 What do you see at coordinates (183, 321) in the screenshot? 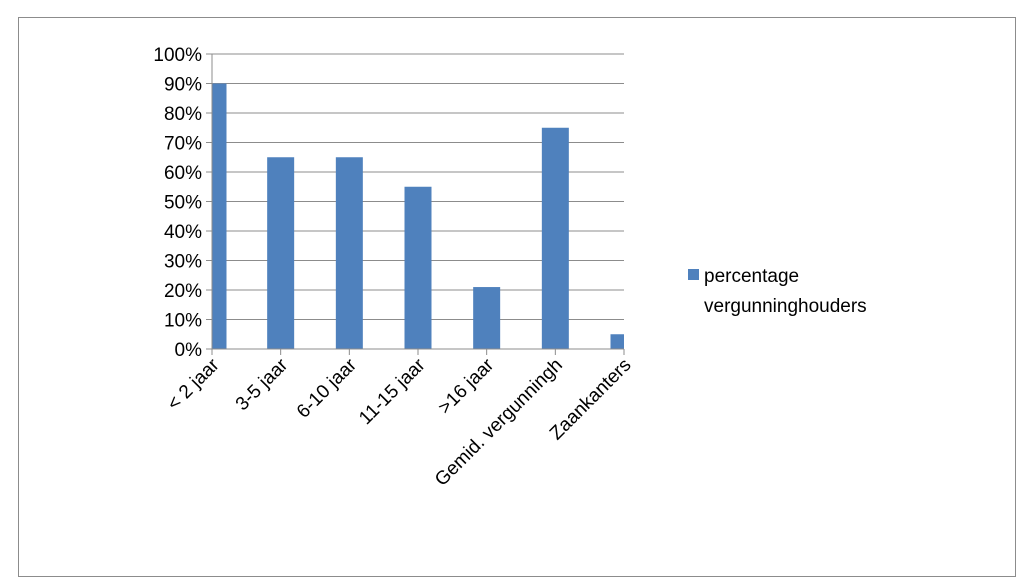
I see `y-tick-label: 10%` at bounding box center [183, 321].